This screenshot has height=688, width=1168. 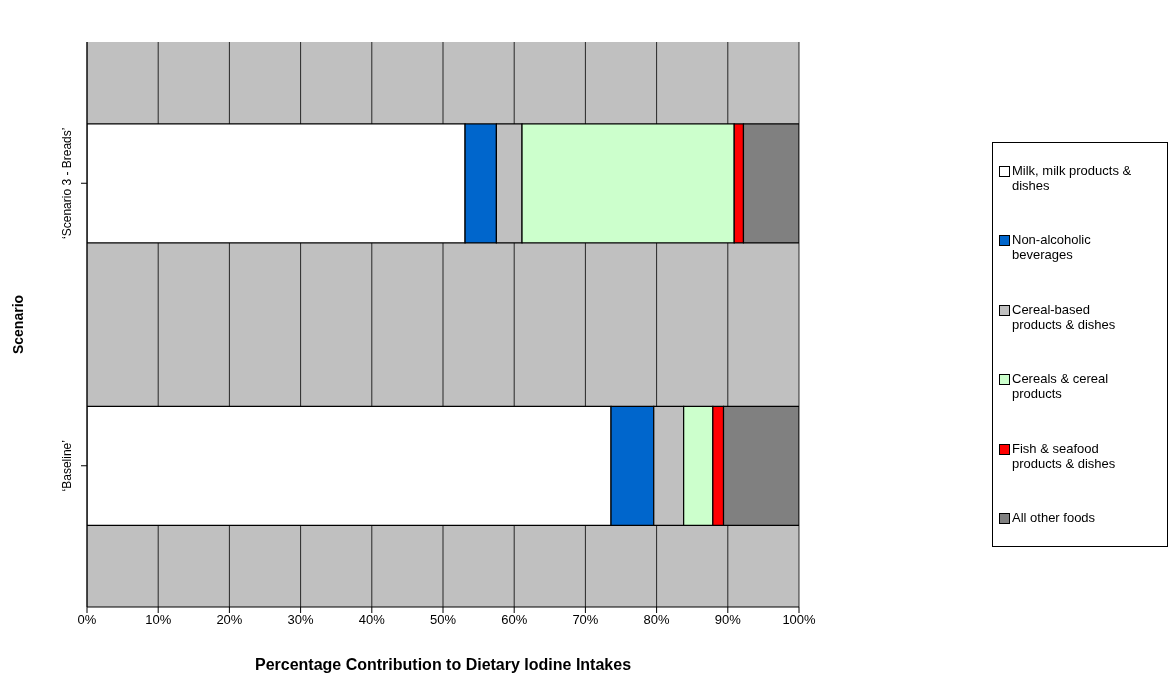 What do you see at coordinates (1072, 177) in the screenshot?
I see `legend-label: Milk, milk products & dishes` at bounding box center [1072, 177].